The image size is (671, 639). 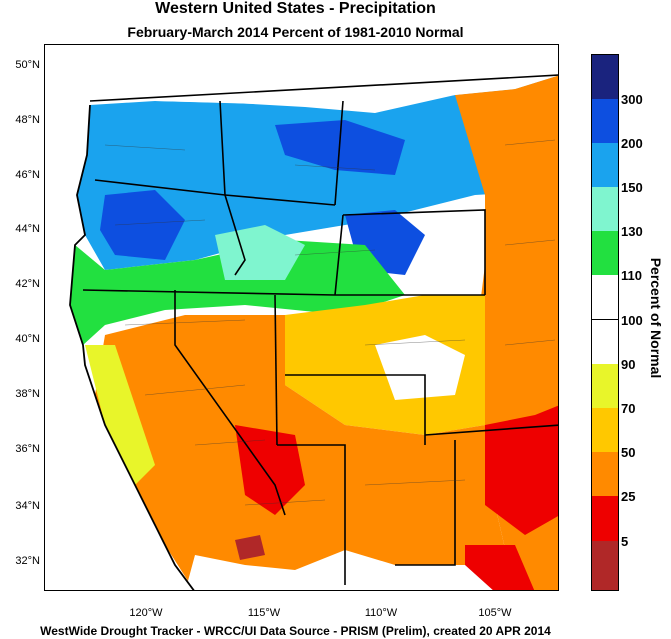 I want to click on legend-tick-label: 50, so click(x=628, y=452).